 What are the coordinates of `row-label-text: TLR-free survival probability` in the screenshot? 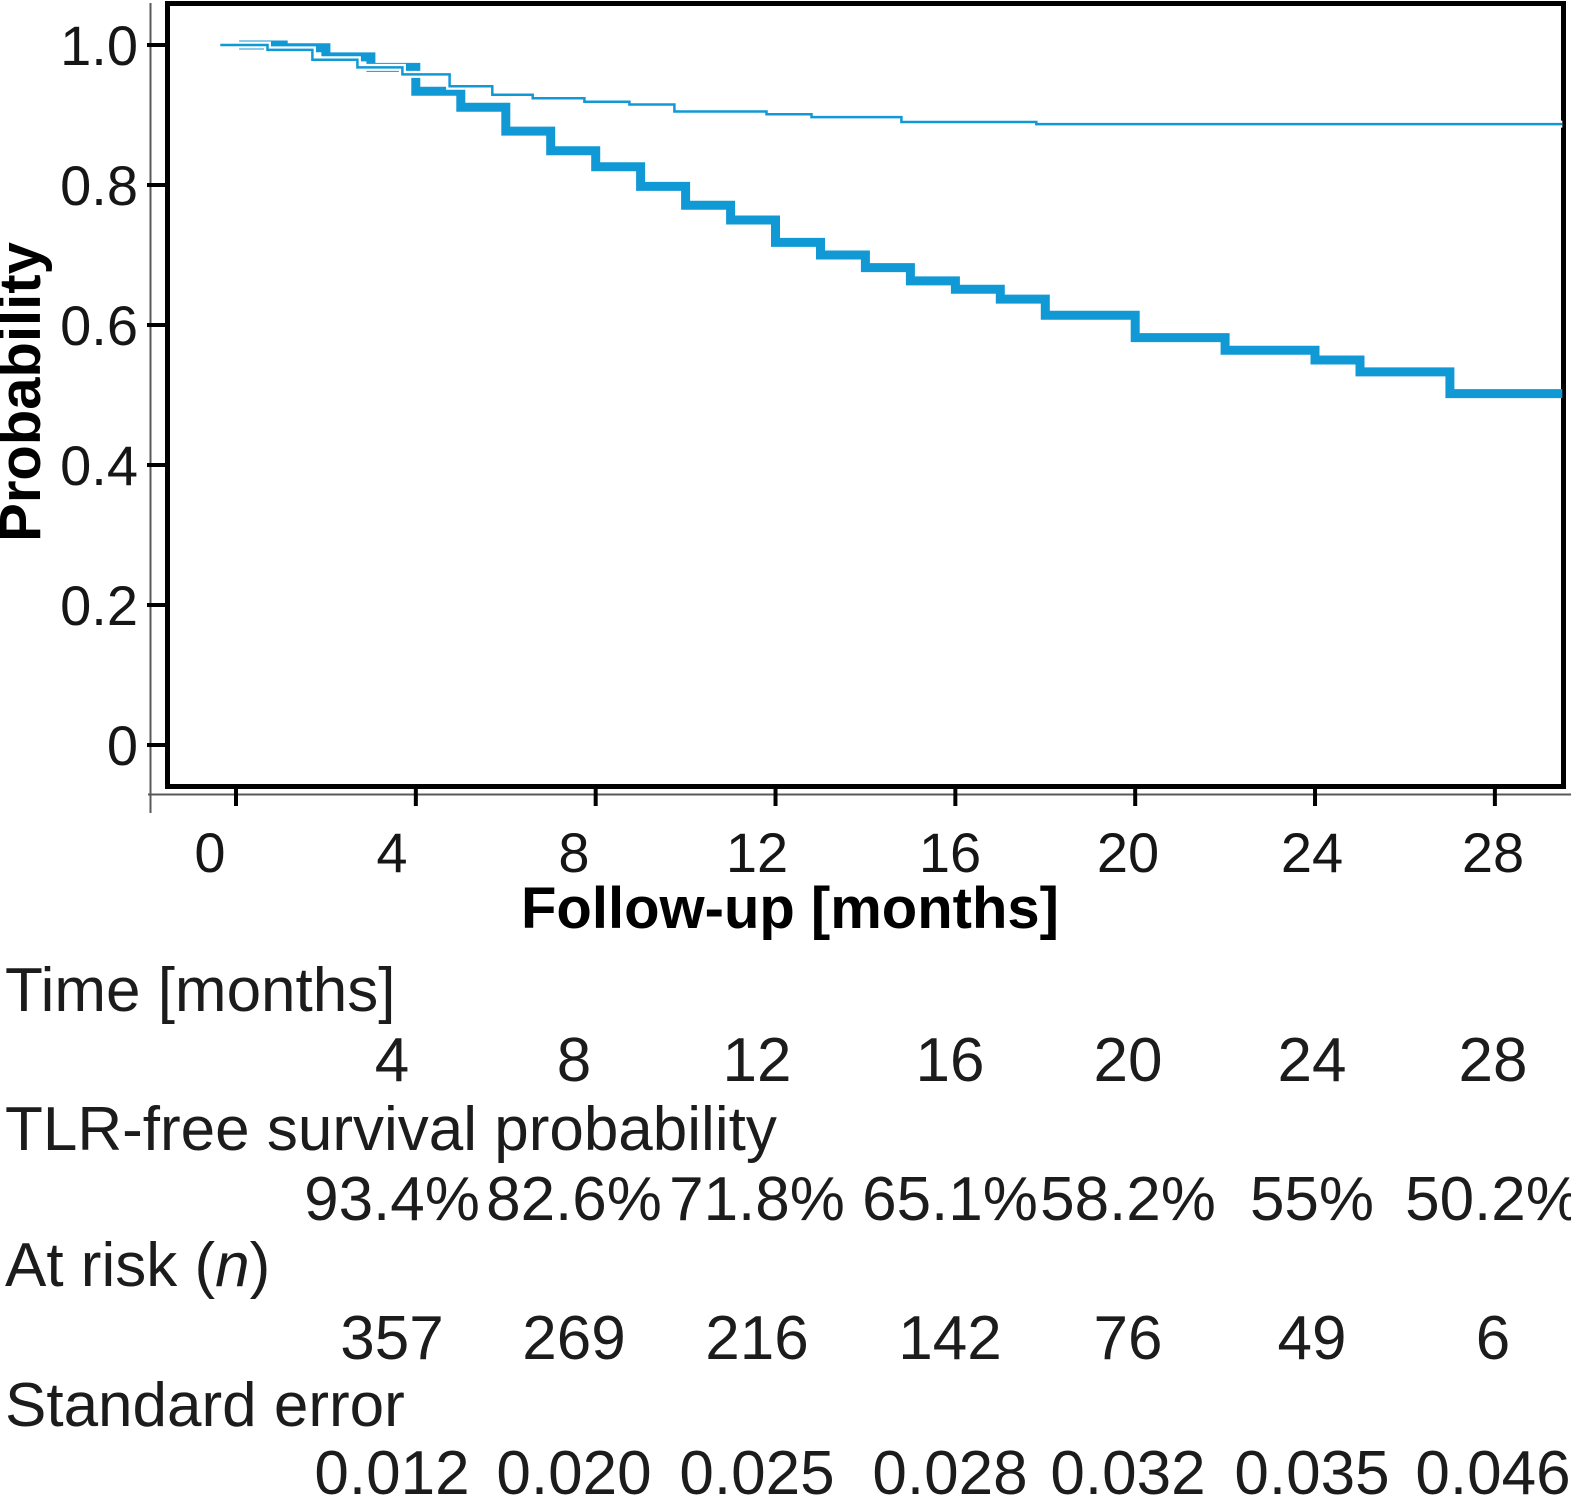 It's located at (391, 1129).